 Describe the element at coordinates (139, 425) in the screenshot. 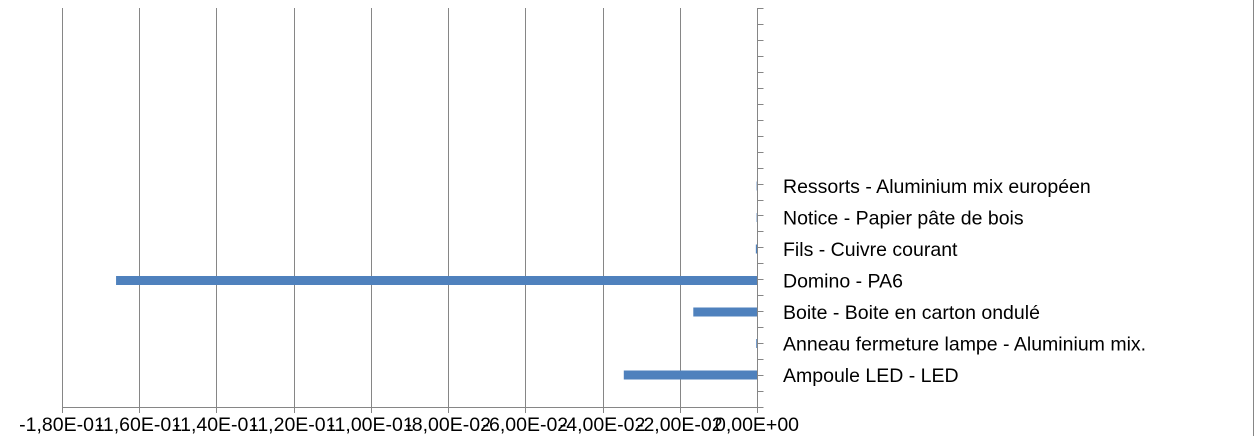

I see `x-tick-label: -1,60E-01` at that location.